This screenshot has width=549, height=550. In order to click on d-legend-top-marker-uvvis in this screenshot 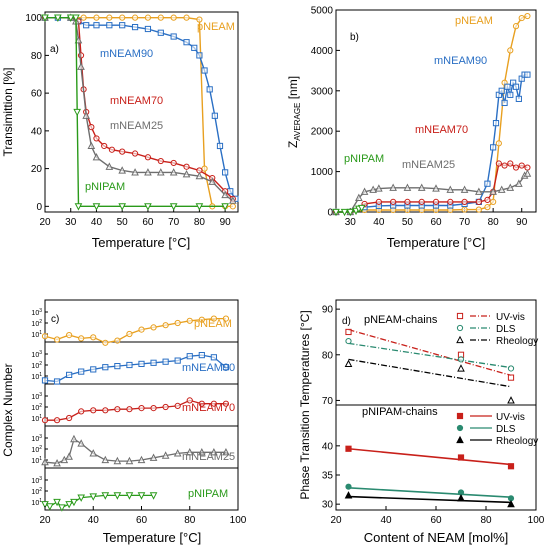, I will do `click(460, 316)`.